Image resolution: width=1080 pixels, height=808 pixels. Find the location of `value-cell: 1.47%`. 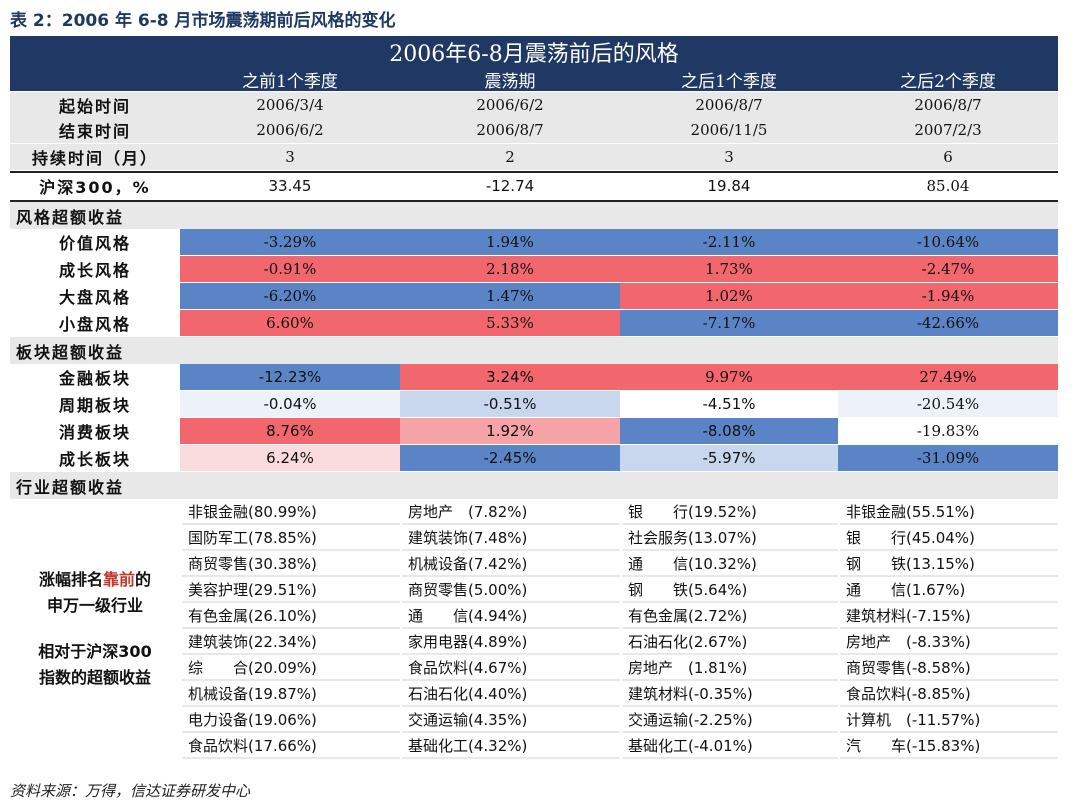

value-cell: 1.47% is located at coordinates (510, 296).